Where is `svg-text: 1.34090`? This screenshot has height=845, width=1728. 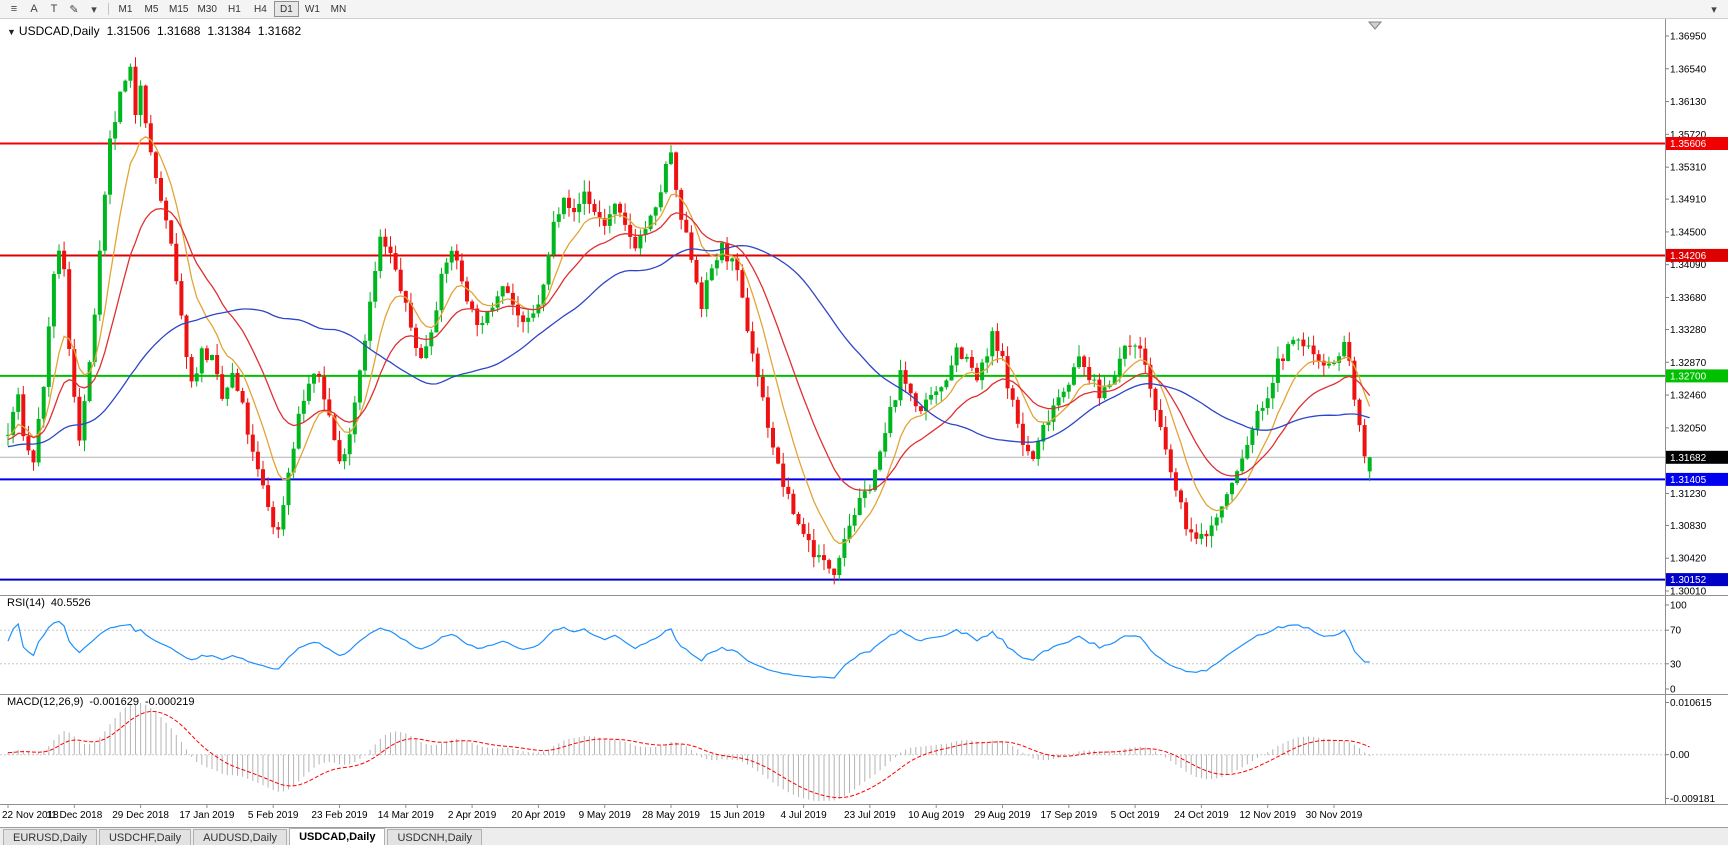 svg-text: 1.34090 is located at coordinates (1688, 265).